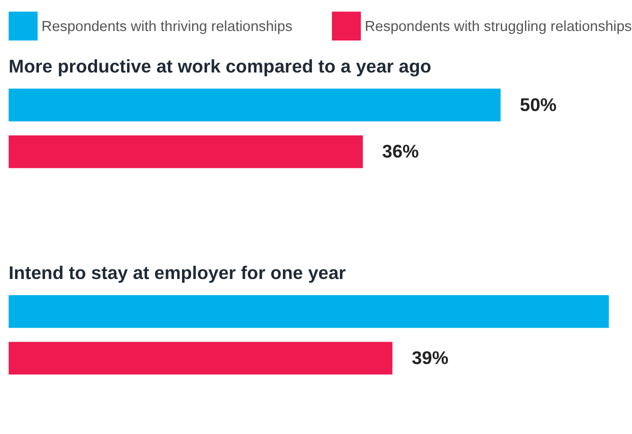 The height and width of the screenshot is (434, 632). Describe the element at coordinates (166, 26) in the screenshot. I see `legend-label: Respondents with thriving relationships` at that location.